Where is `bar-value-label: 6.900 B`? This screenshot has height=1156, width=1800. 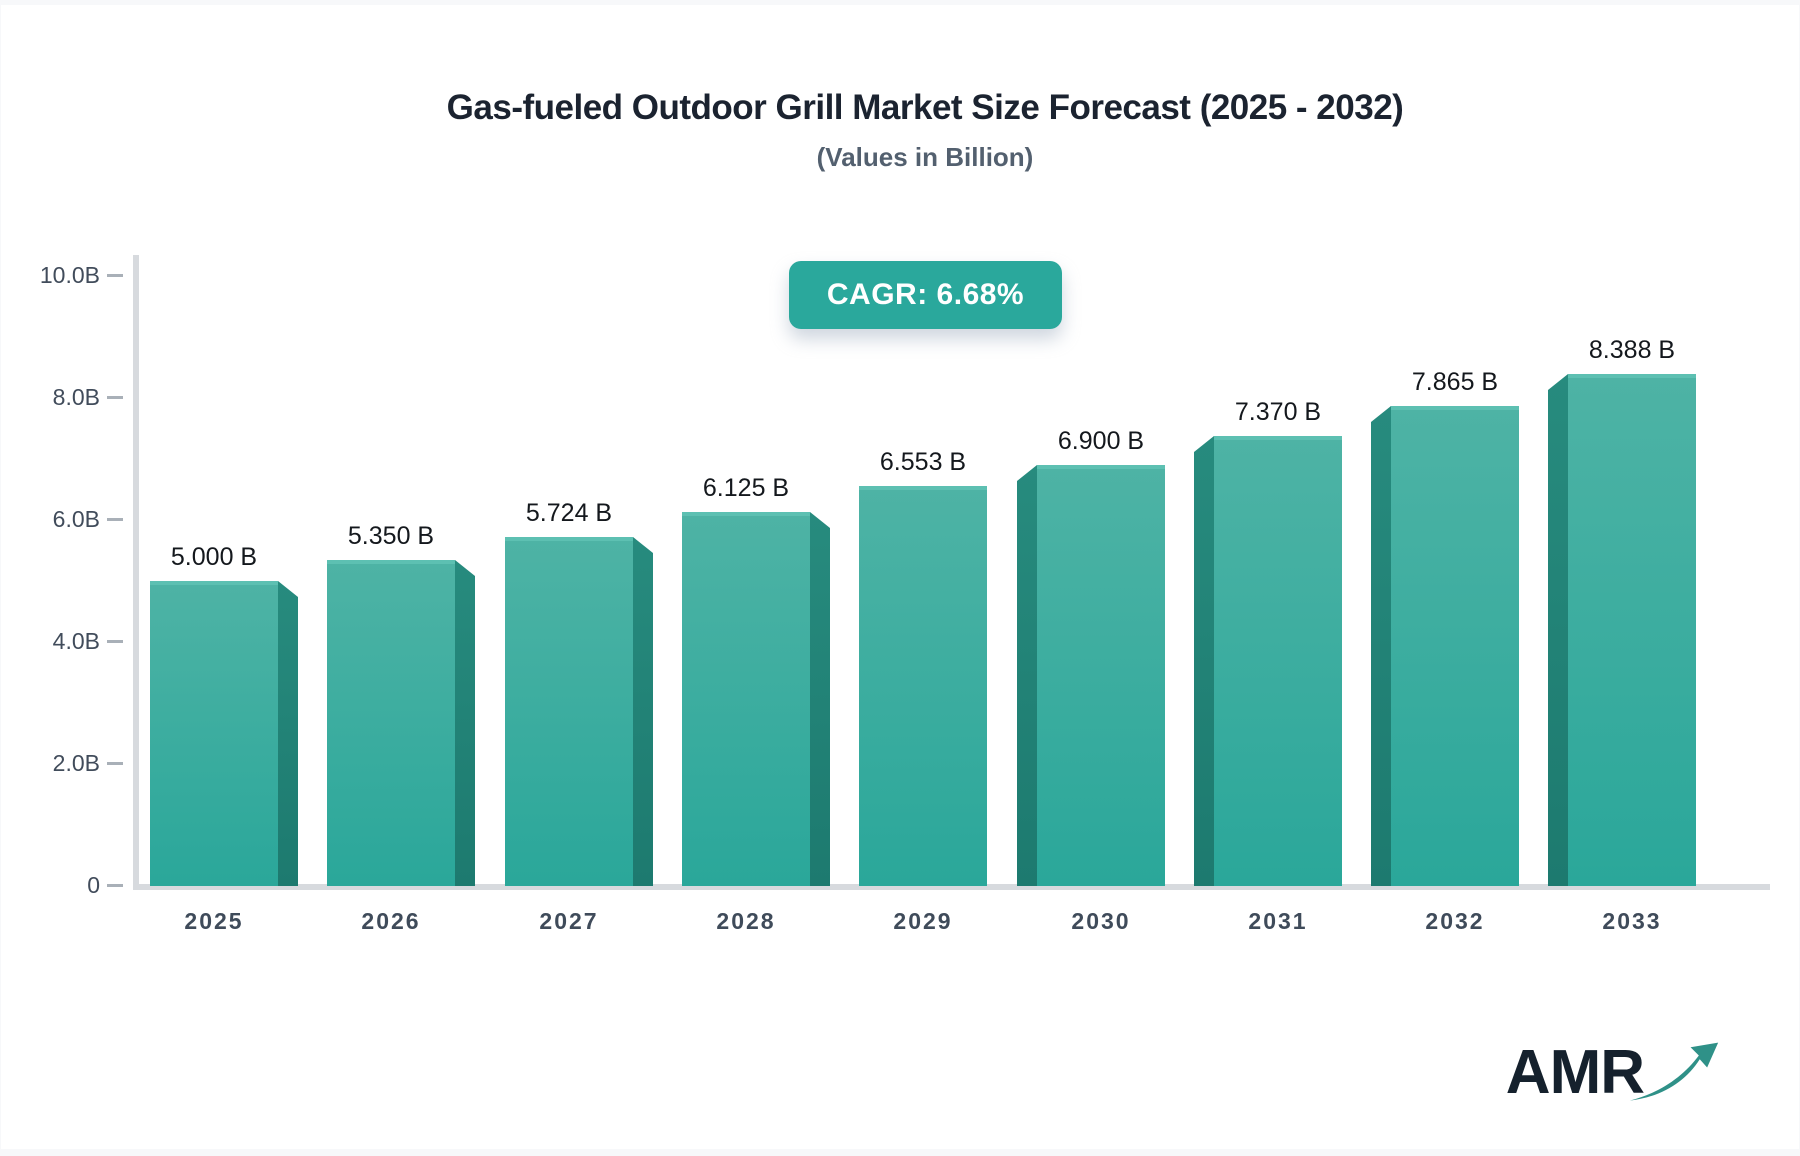
bar-value-label: 6.900 B is located at coordinates (1101, 441).